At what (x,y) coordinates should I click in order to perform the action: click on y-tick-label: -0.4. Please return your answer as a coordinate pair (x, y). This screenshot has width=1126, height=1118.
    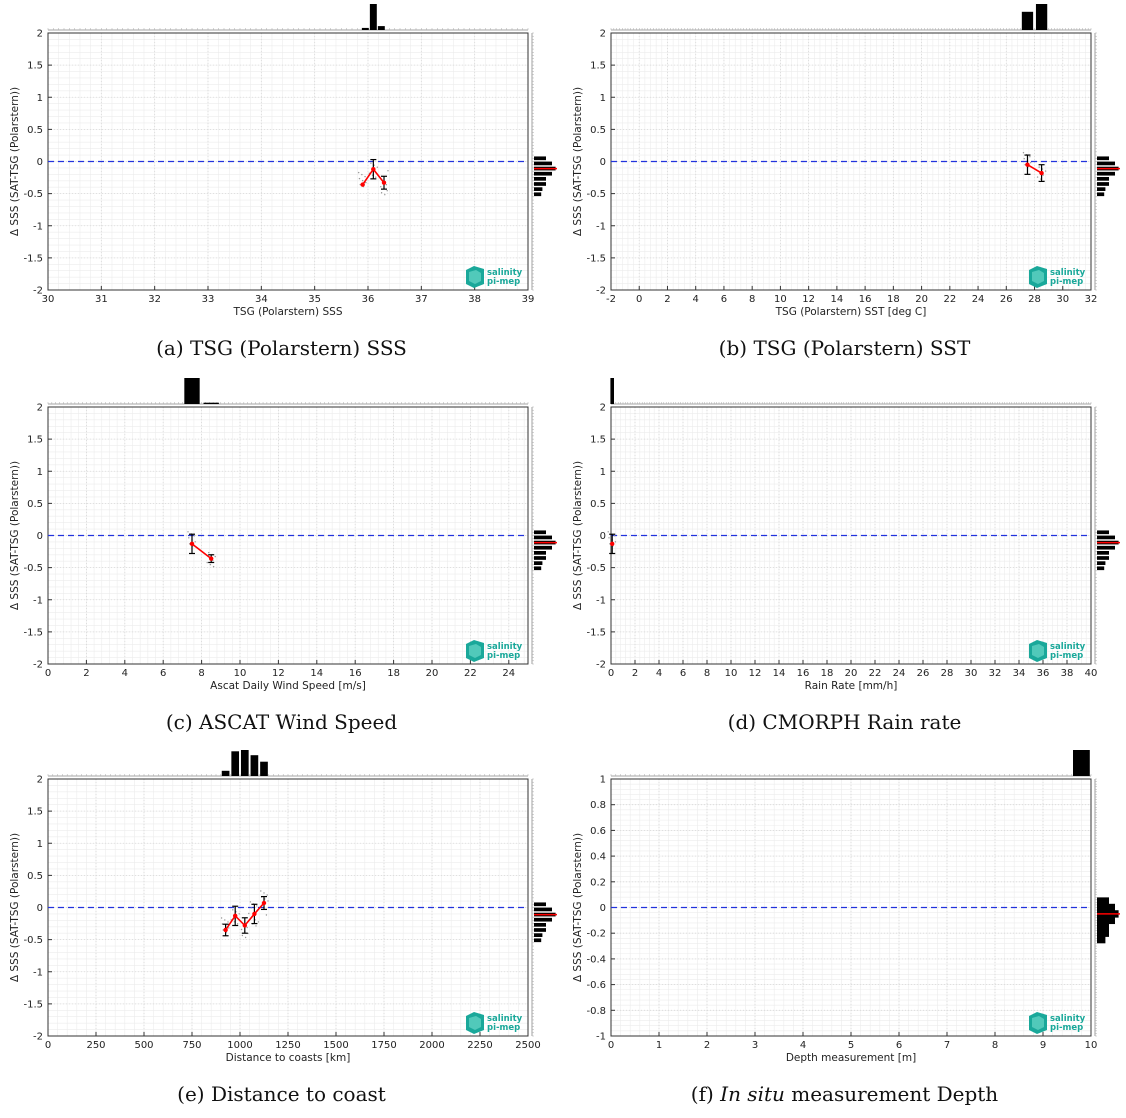
    Looking at the image, I should click on (596, 959).